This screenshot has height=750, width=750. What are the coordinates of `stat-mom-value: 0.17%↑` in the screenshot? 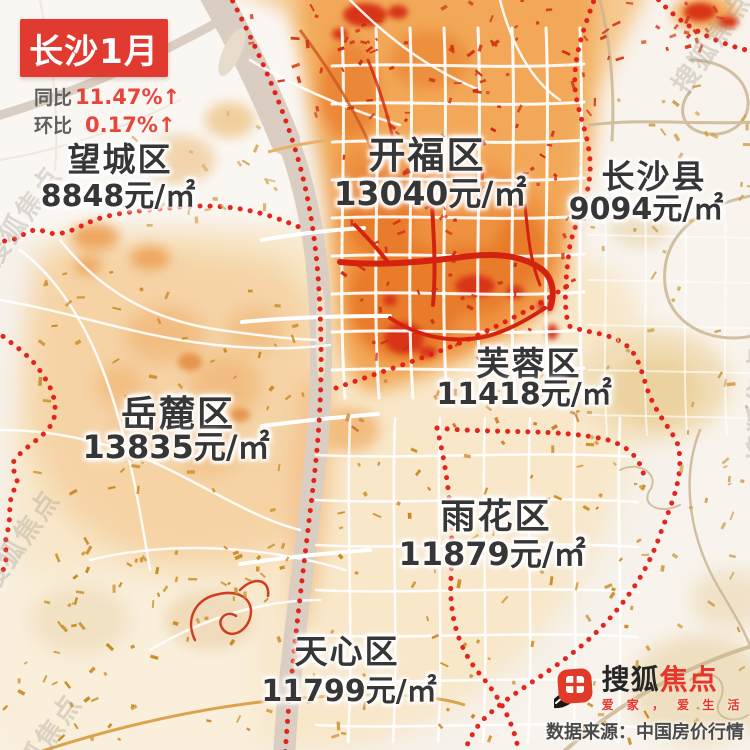 It's located at (130, 125).